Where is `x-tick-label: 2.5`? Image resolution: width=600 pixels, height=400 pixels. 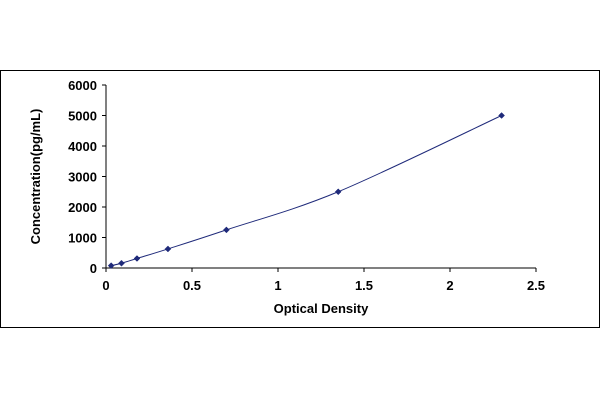
x-tick-label: 2.5 is located at coordinates (536, 285).